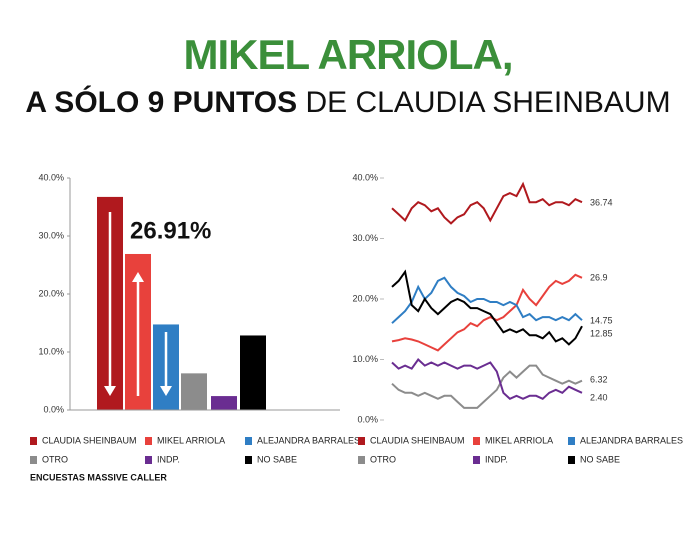 Image resolution: width=696 pixels, height=558 pixels. I want to click on annotation: 26.91%, so click(170, 230).